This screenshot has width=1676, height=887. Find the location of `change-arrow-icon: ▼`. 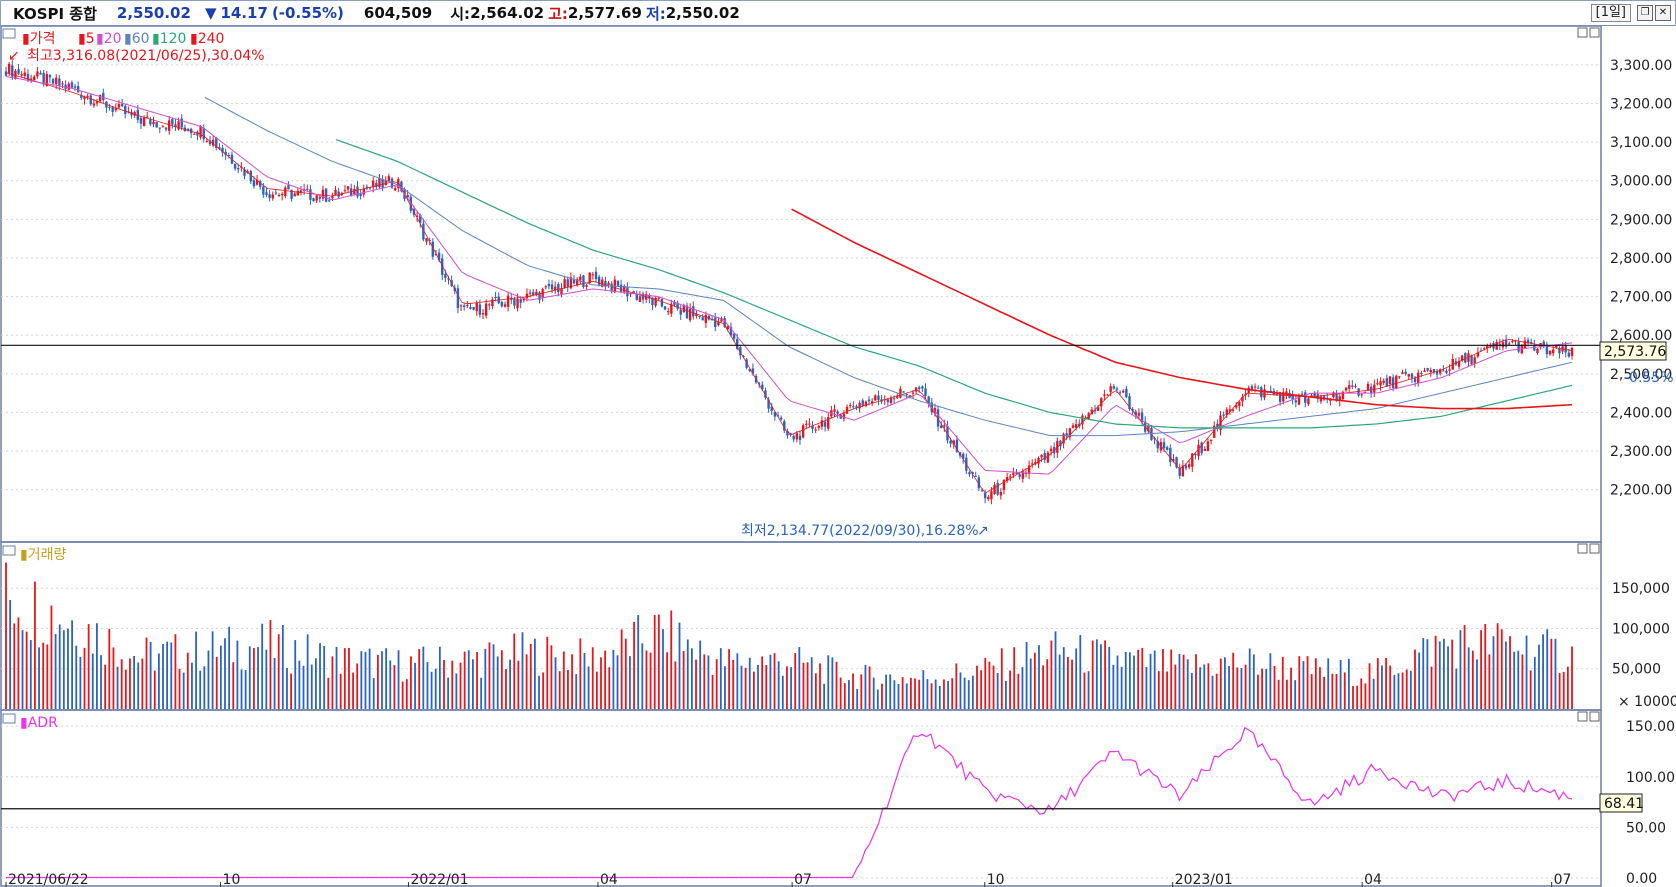

change-arrow-icon: ▼ is located at coordinates (210, 13).